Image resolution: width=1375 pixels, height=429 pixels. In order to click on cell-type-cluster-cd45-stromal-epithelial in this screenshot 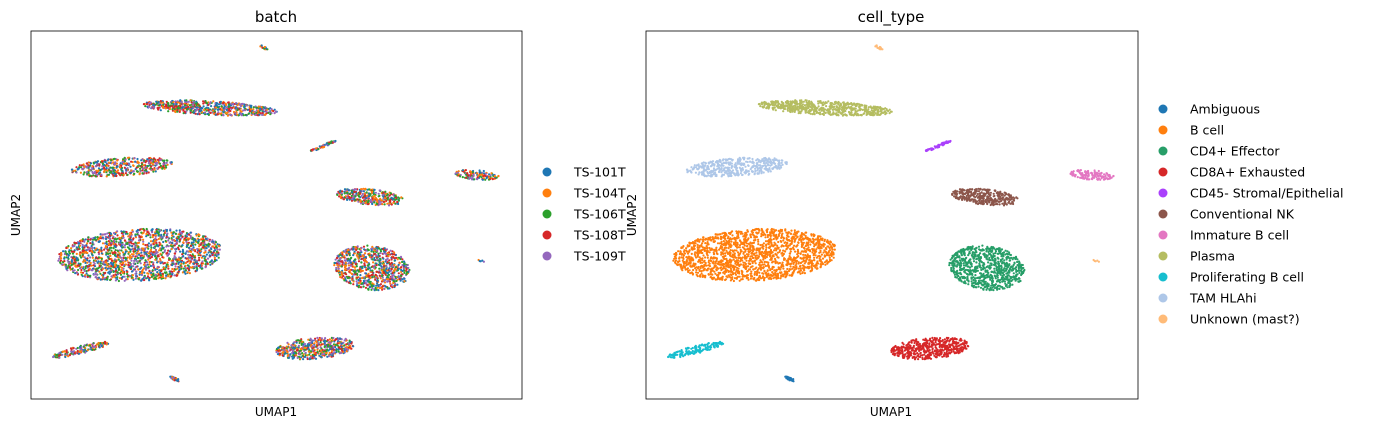, I will do `click(938, 146)`.